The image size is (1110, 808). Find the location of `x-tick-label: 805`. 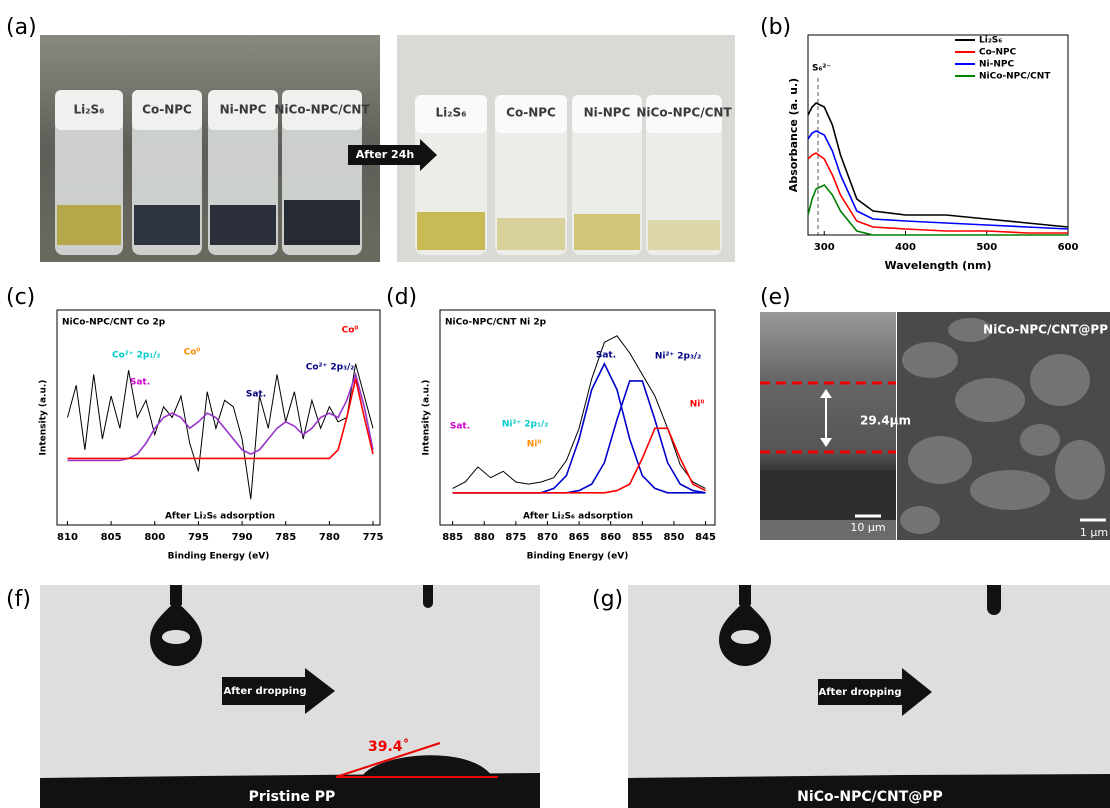

x-tick-label: 805 is located at coordinates (111, 537).